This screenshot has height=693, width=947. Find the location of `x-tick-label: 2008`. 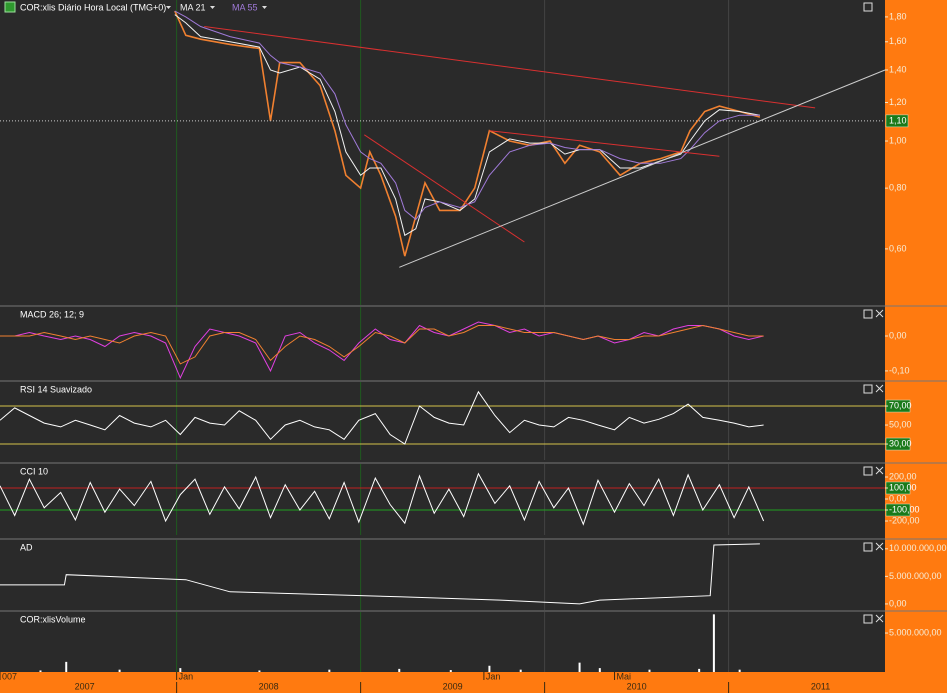

x-tick-label: 2008 is located at coordinates (269, 686).